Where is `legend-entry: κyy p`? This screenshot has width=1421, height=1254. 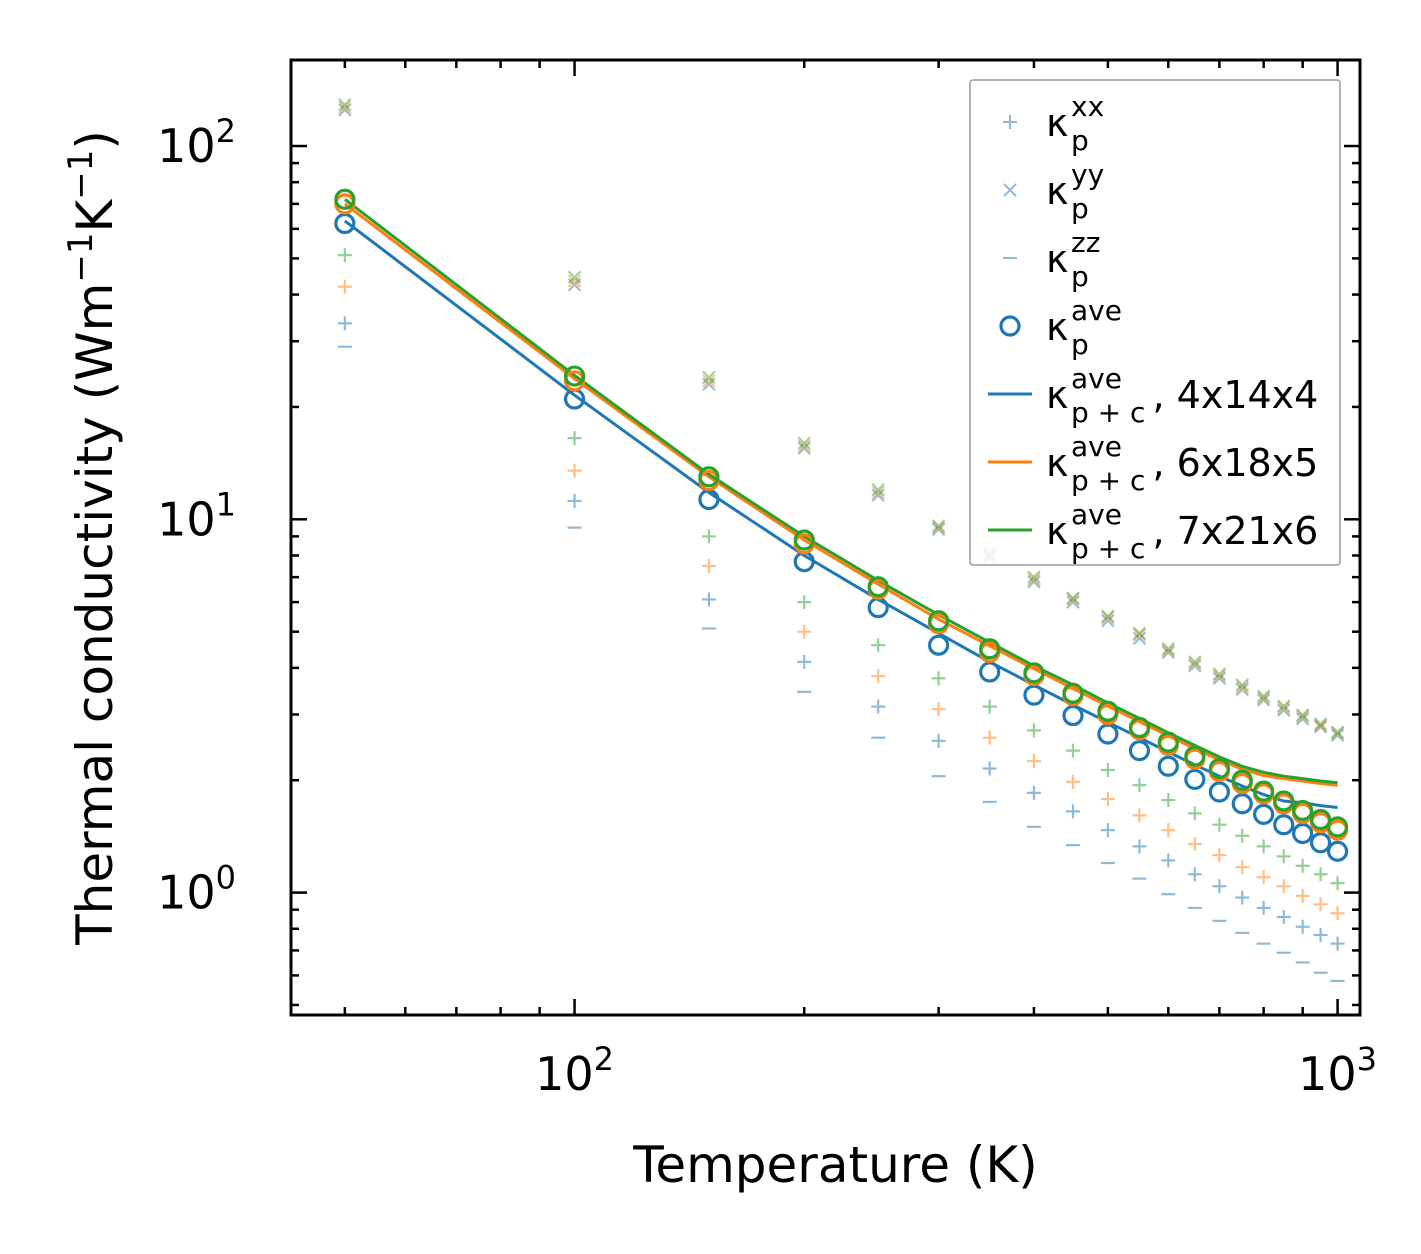 legend-entry: κyy p is located at coordinates (1053, 191).